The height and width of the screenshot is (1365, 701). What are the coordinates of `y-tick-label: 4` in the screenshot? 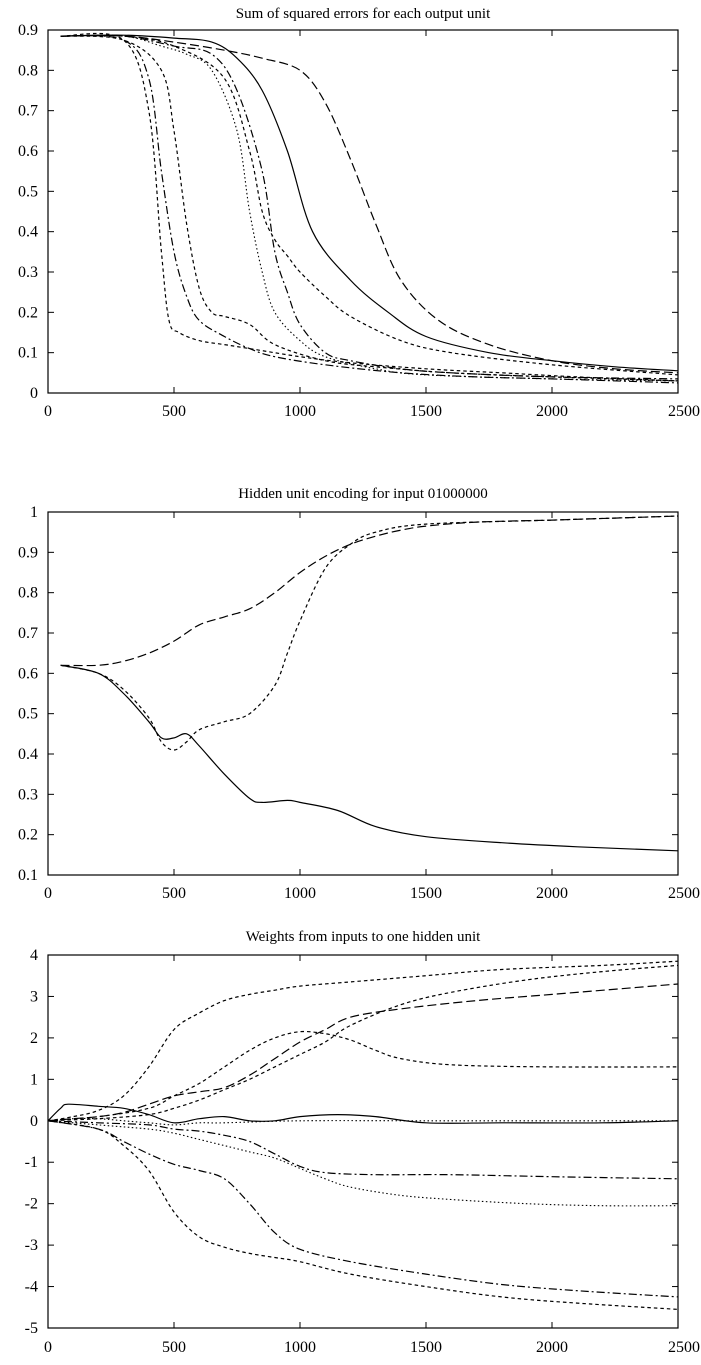 It's located at (34, 955).